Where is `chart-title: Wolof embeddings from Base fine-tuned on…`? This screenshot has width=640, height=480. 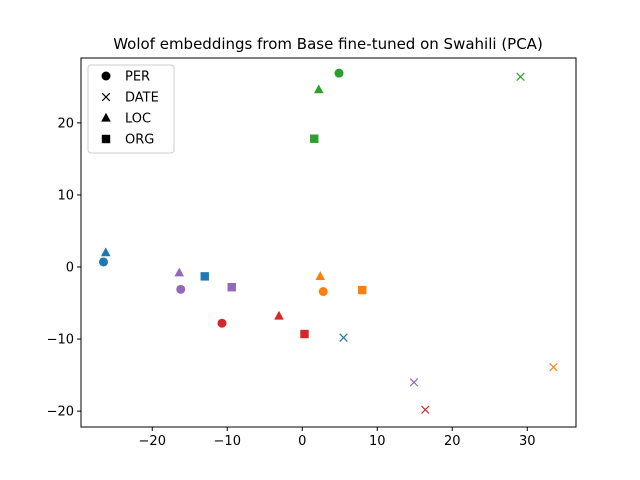 chart-title: Wolof embeddings from Base fine-tuned on… is located at coordinates (328, 44).